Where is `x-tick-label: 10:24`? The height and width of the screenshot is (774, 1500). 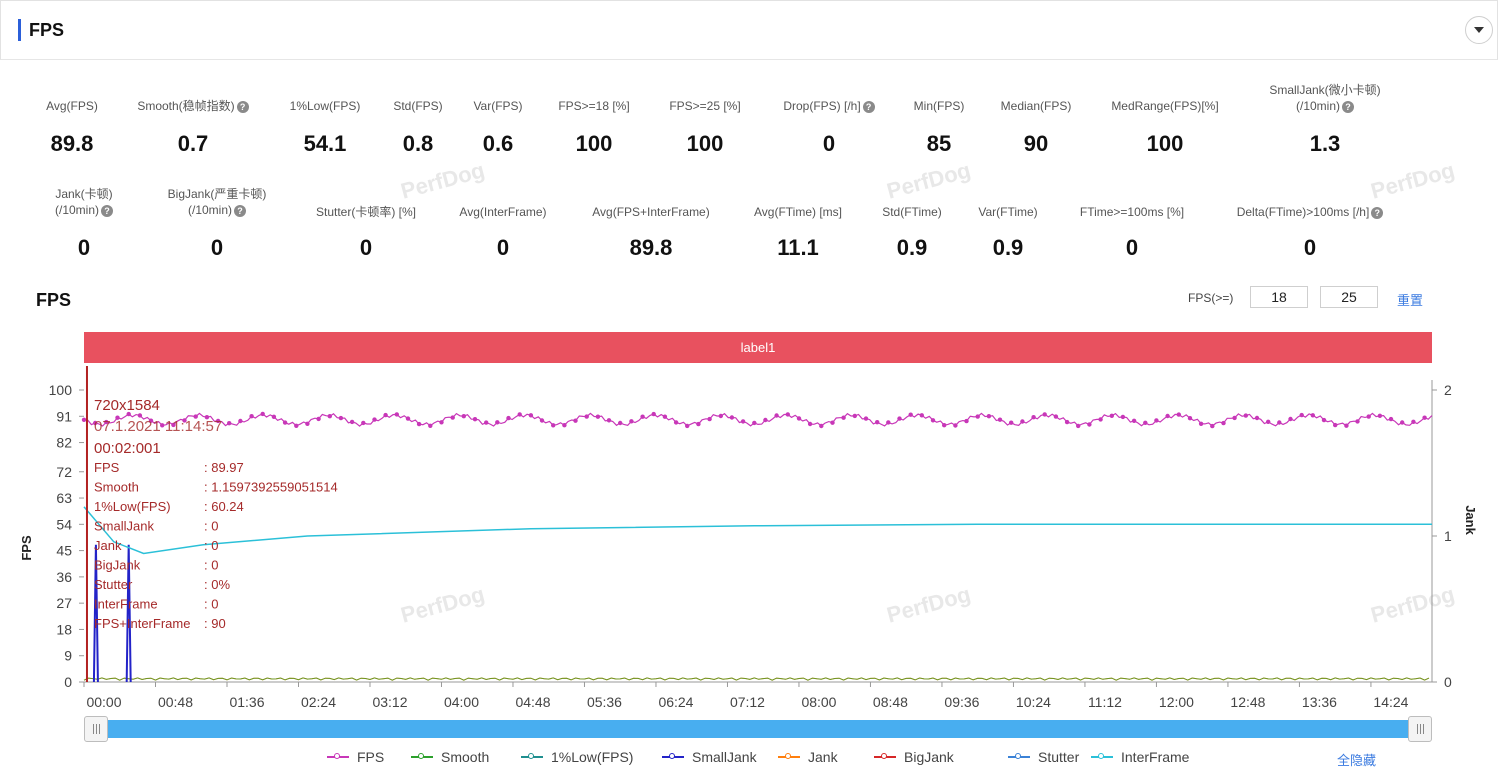
x-tick-label: 10:24 is located at coordinates (1033, 702).